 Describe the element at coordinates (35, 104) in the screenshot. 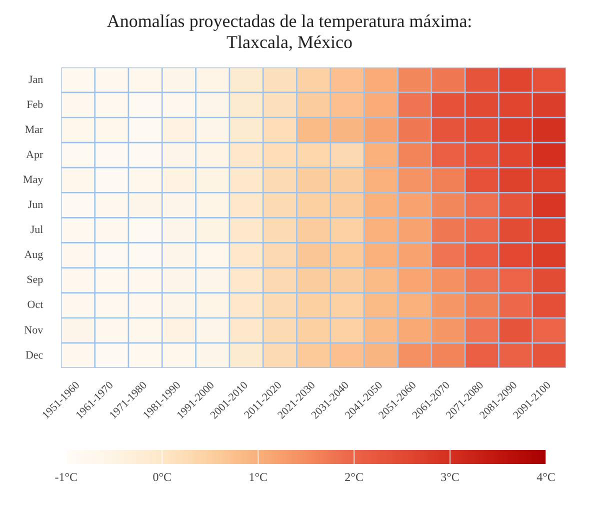

I see `y-tick-label: Feb` at that location.